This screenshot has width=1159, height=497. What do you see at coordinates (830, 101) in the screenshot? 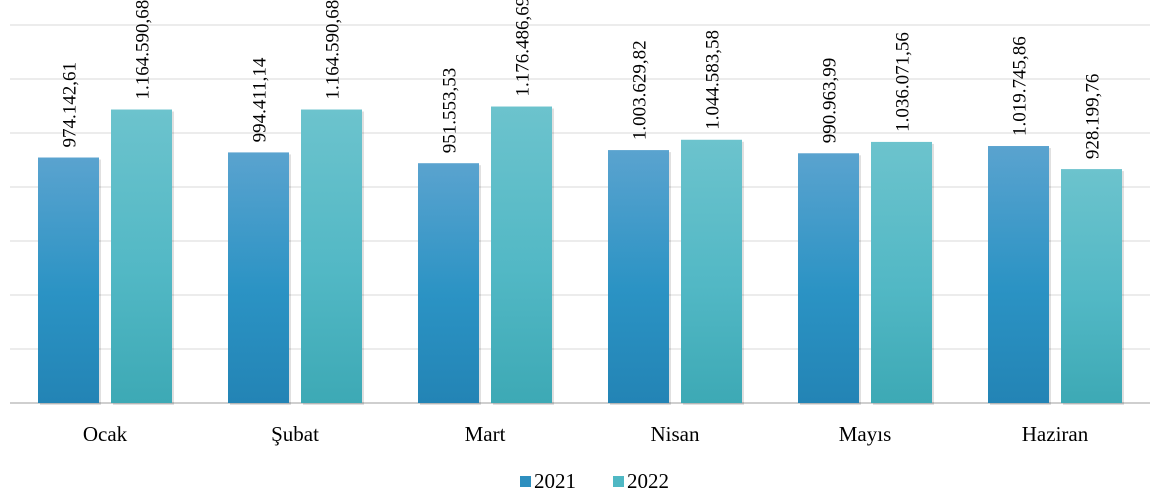
I see `data-label: 990.963,99` at bounding box center [830, 101].